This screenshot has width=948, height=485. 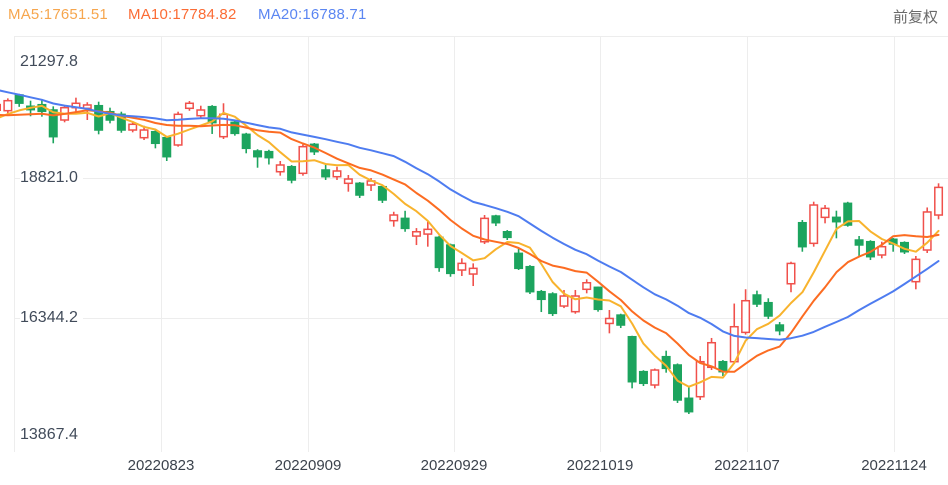 I want to click on y-axis-label: 18821.0, so click(x=51, y=178).